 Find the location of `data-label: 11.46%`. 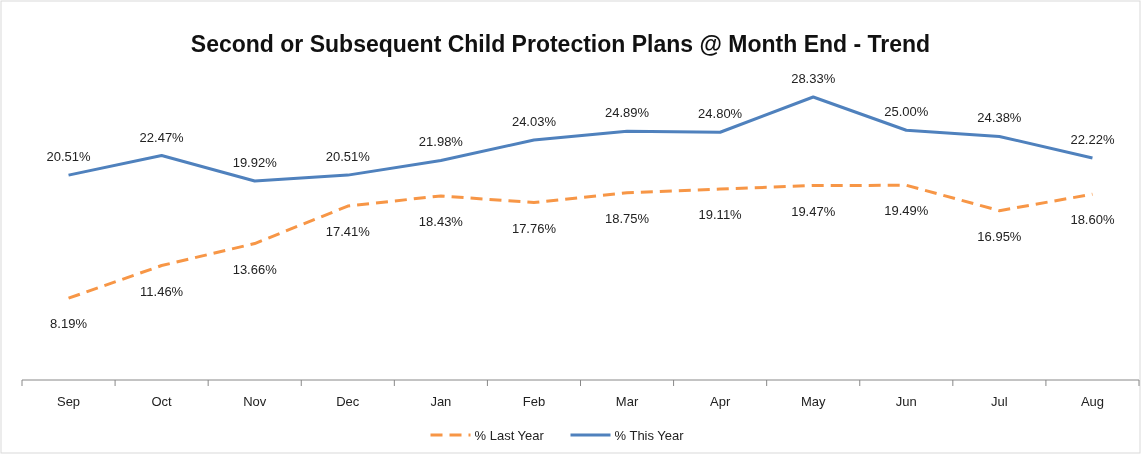

data-label: 11.46% is located at coordinates (162, 291).